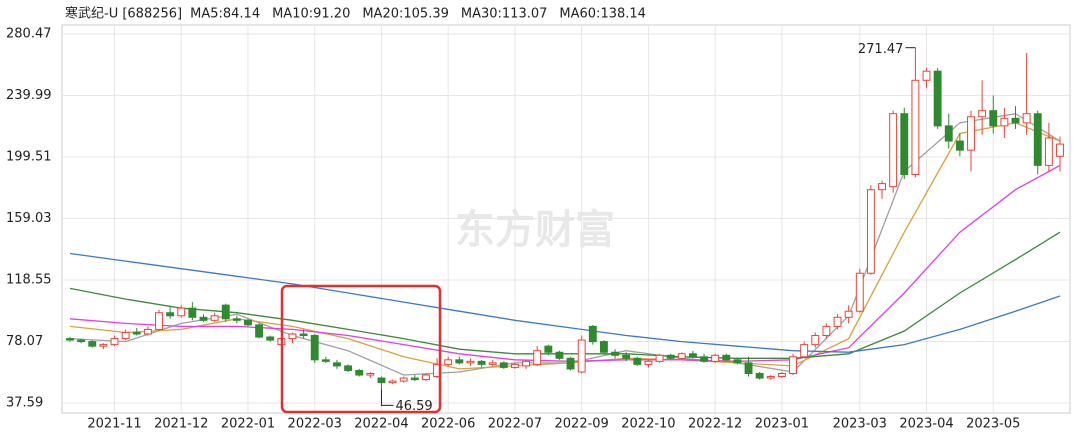 The height and width of the screenshot is (434, 1080). What do you see at coordinates (248, 424) in the screenshot?
I see `x-tick-label: 2022-01` at bounding box center [248, 424].